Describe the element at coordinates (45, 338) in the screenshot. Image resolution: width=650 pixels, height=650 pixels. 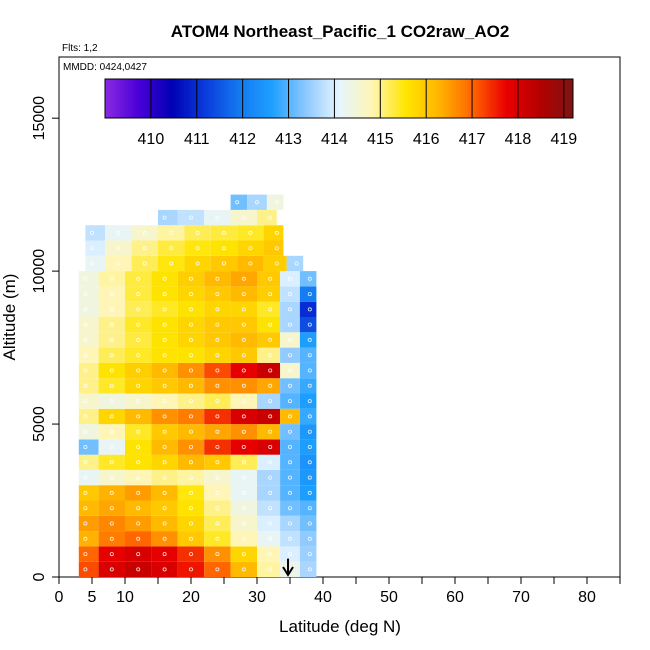
I see `y-axis: 0 5000 10000 15000` at that location.